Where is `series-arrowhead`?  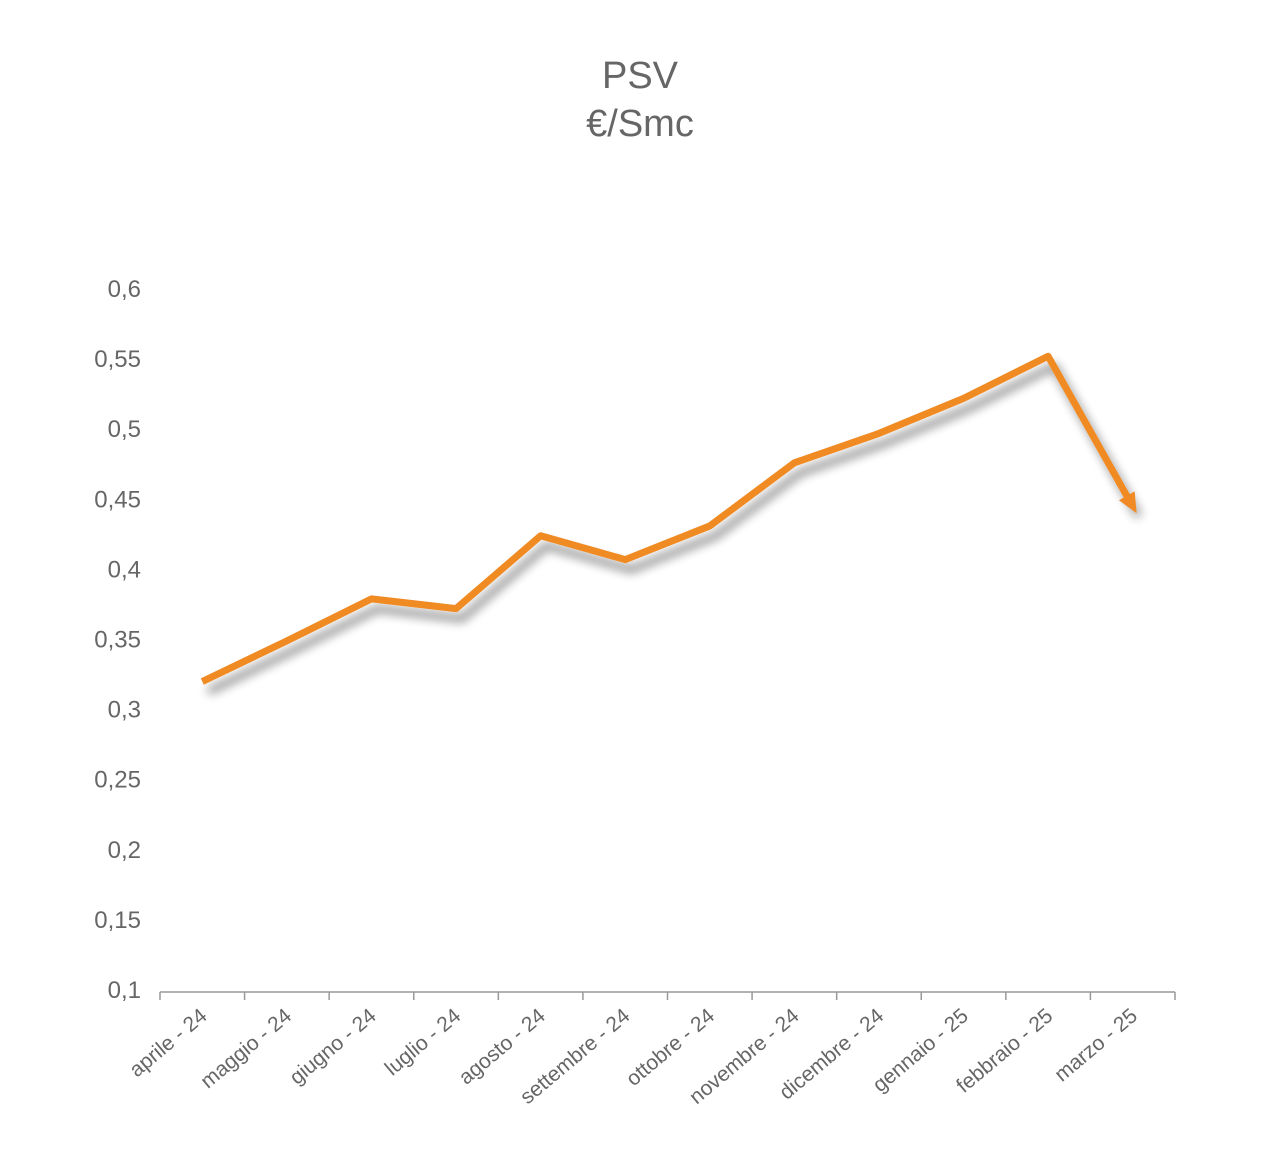 series-arrowhead is located at coordinates (1127, 502).